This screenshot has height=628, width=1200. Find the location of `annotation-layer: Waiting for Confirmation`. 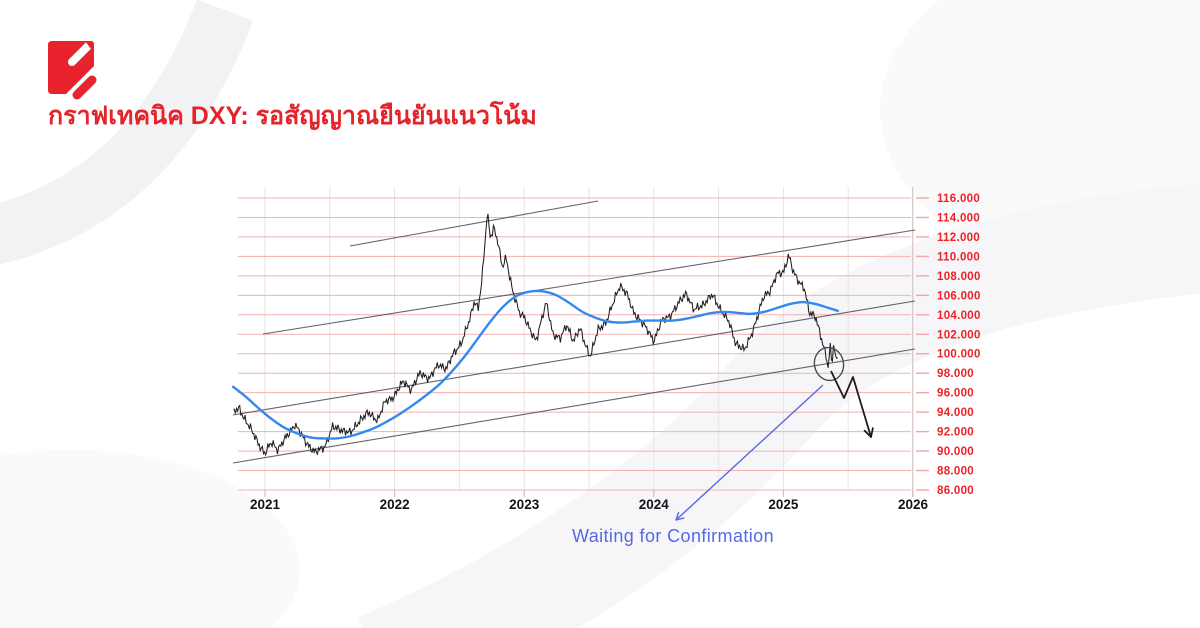

annotation-layer: Waiting for Confirmation is located at coordinates (723, 446).